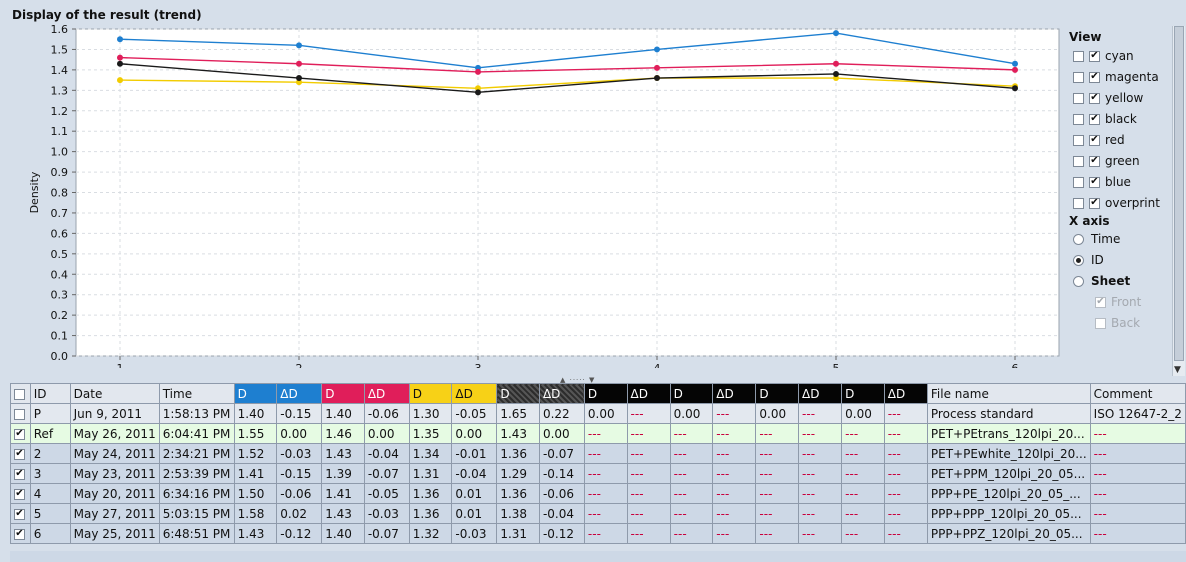  What do you see at coordinates (1096, 239) in the screenshot?
I see `xaxis-option-time: Time` at bounding box center [1096, 239].